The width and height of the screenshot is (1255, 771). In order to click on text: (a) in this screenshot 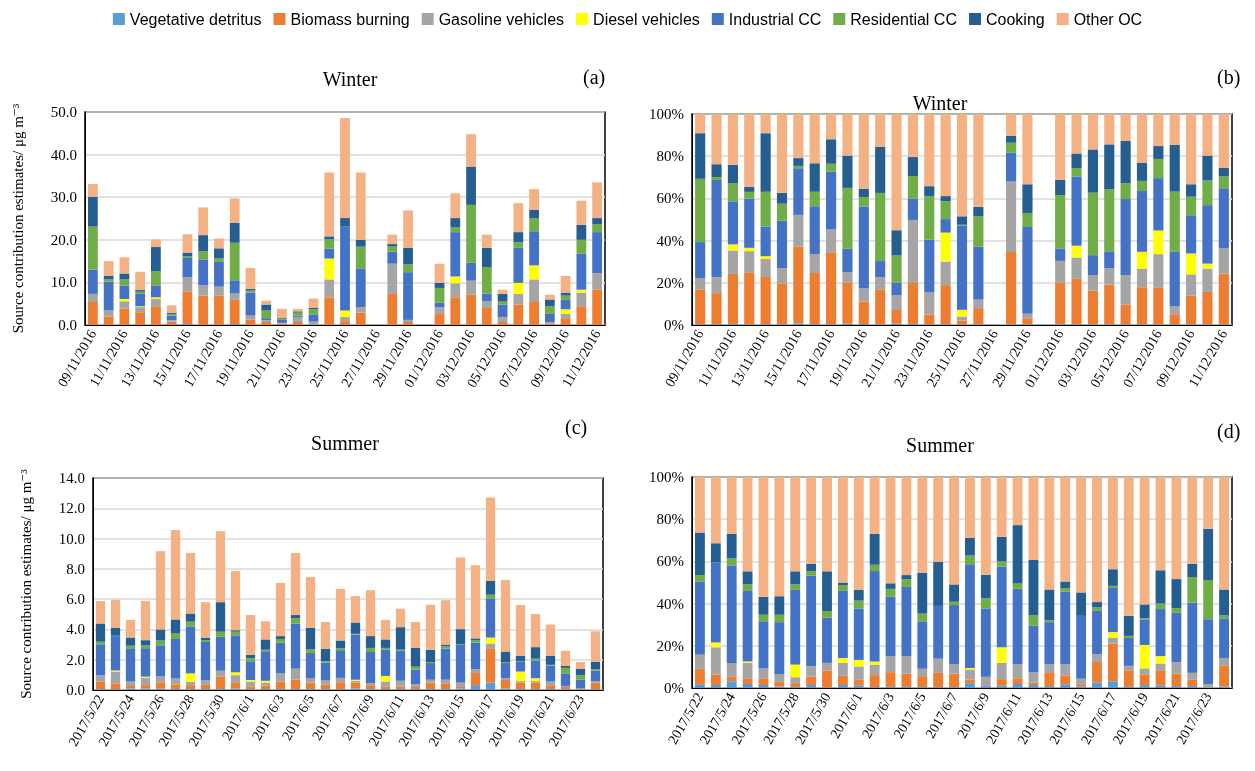, I will do `click(594, 77)`.